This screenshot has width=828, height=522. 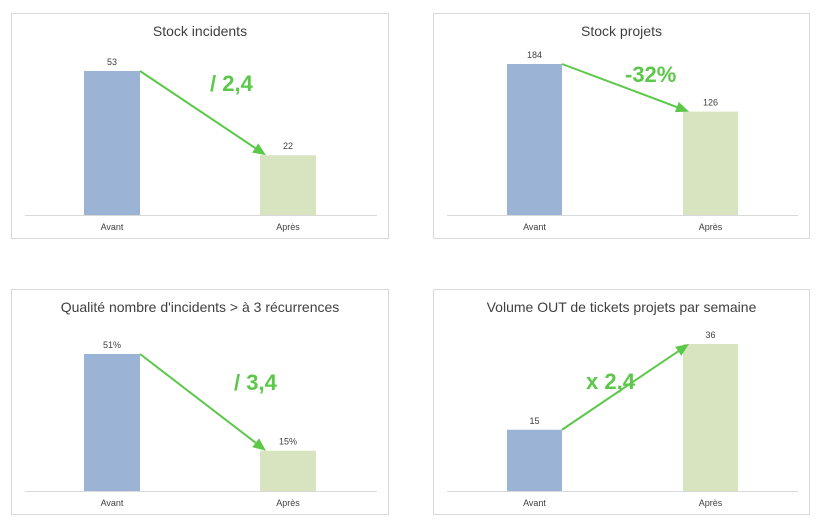 What do you see at coordinates (622, 141) in the screenshot?
I see `chart-svg: 184 Avant 126 Après -32%` at bounding box center [622, 141].